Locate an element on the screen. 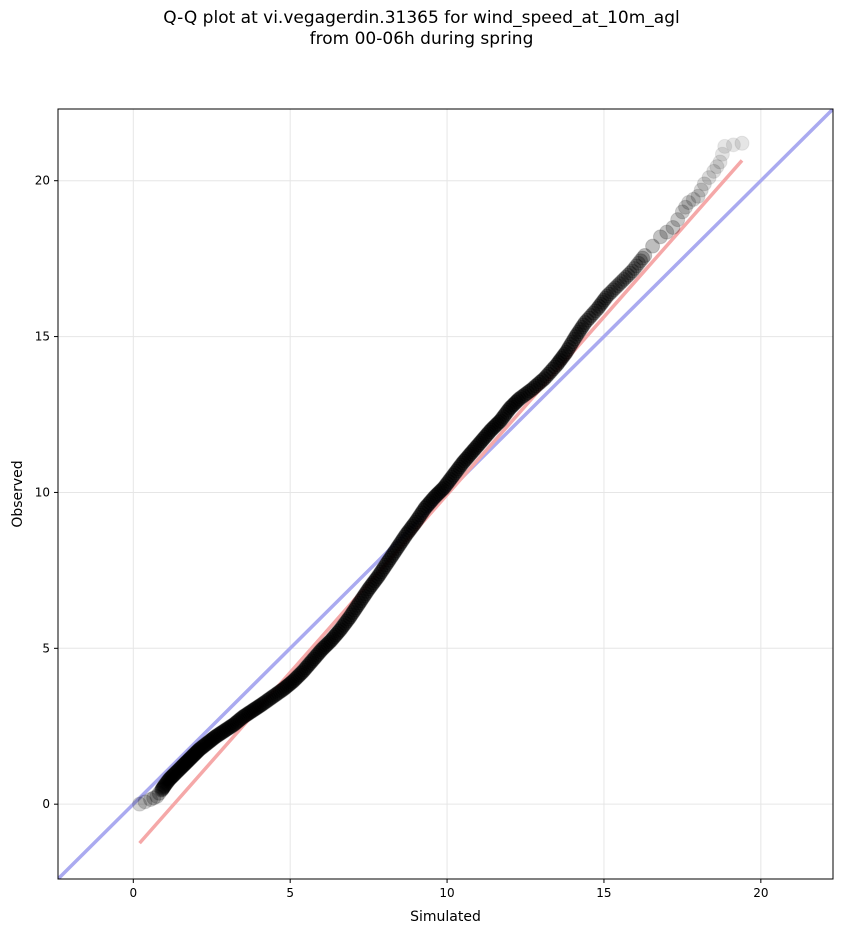 Image resolution: width=843 pixels, height=934 pixels. x-tick-label: 20 is located at coordinates (760, 893).